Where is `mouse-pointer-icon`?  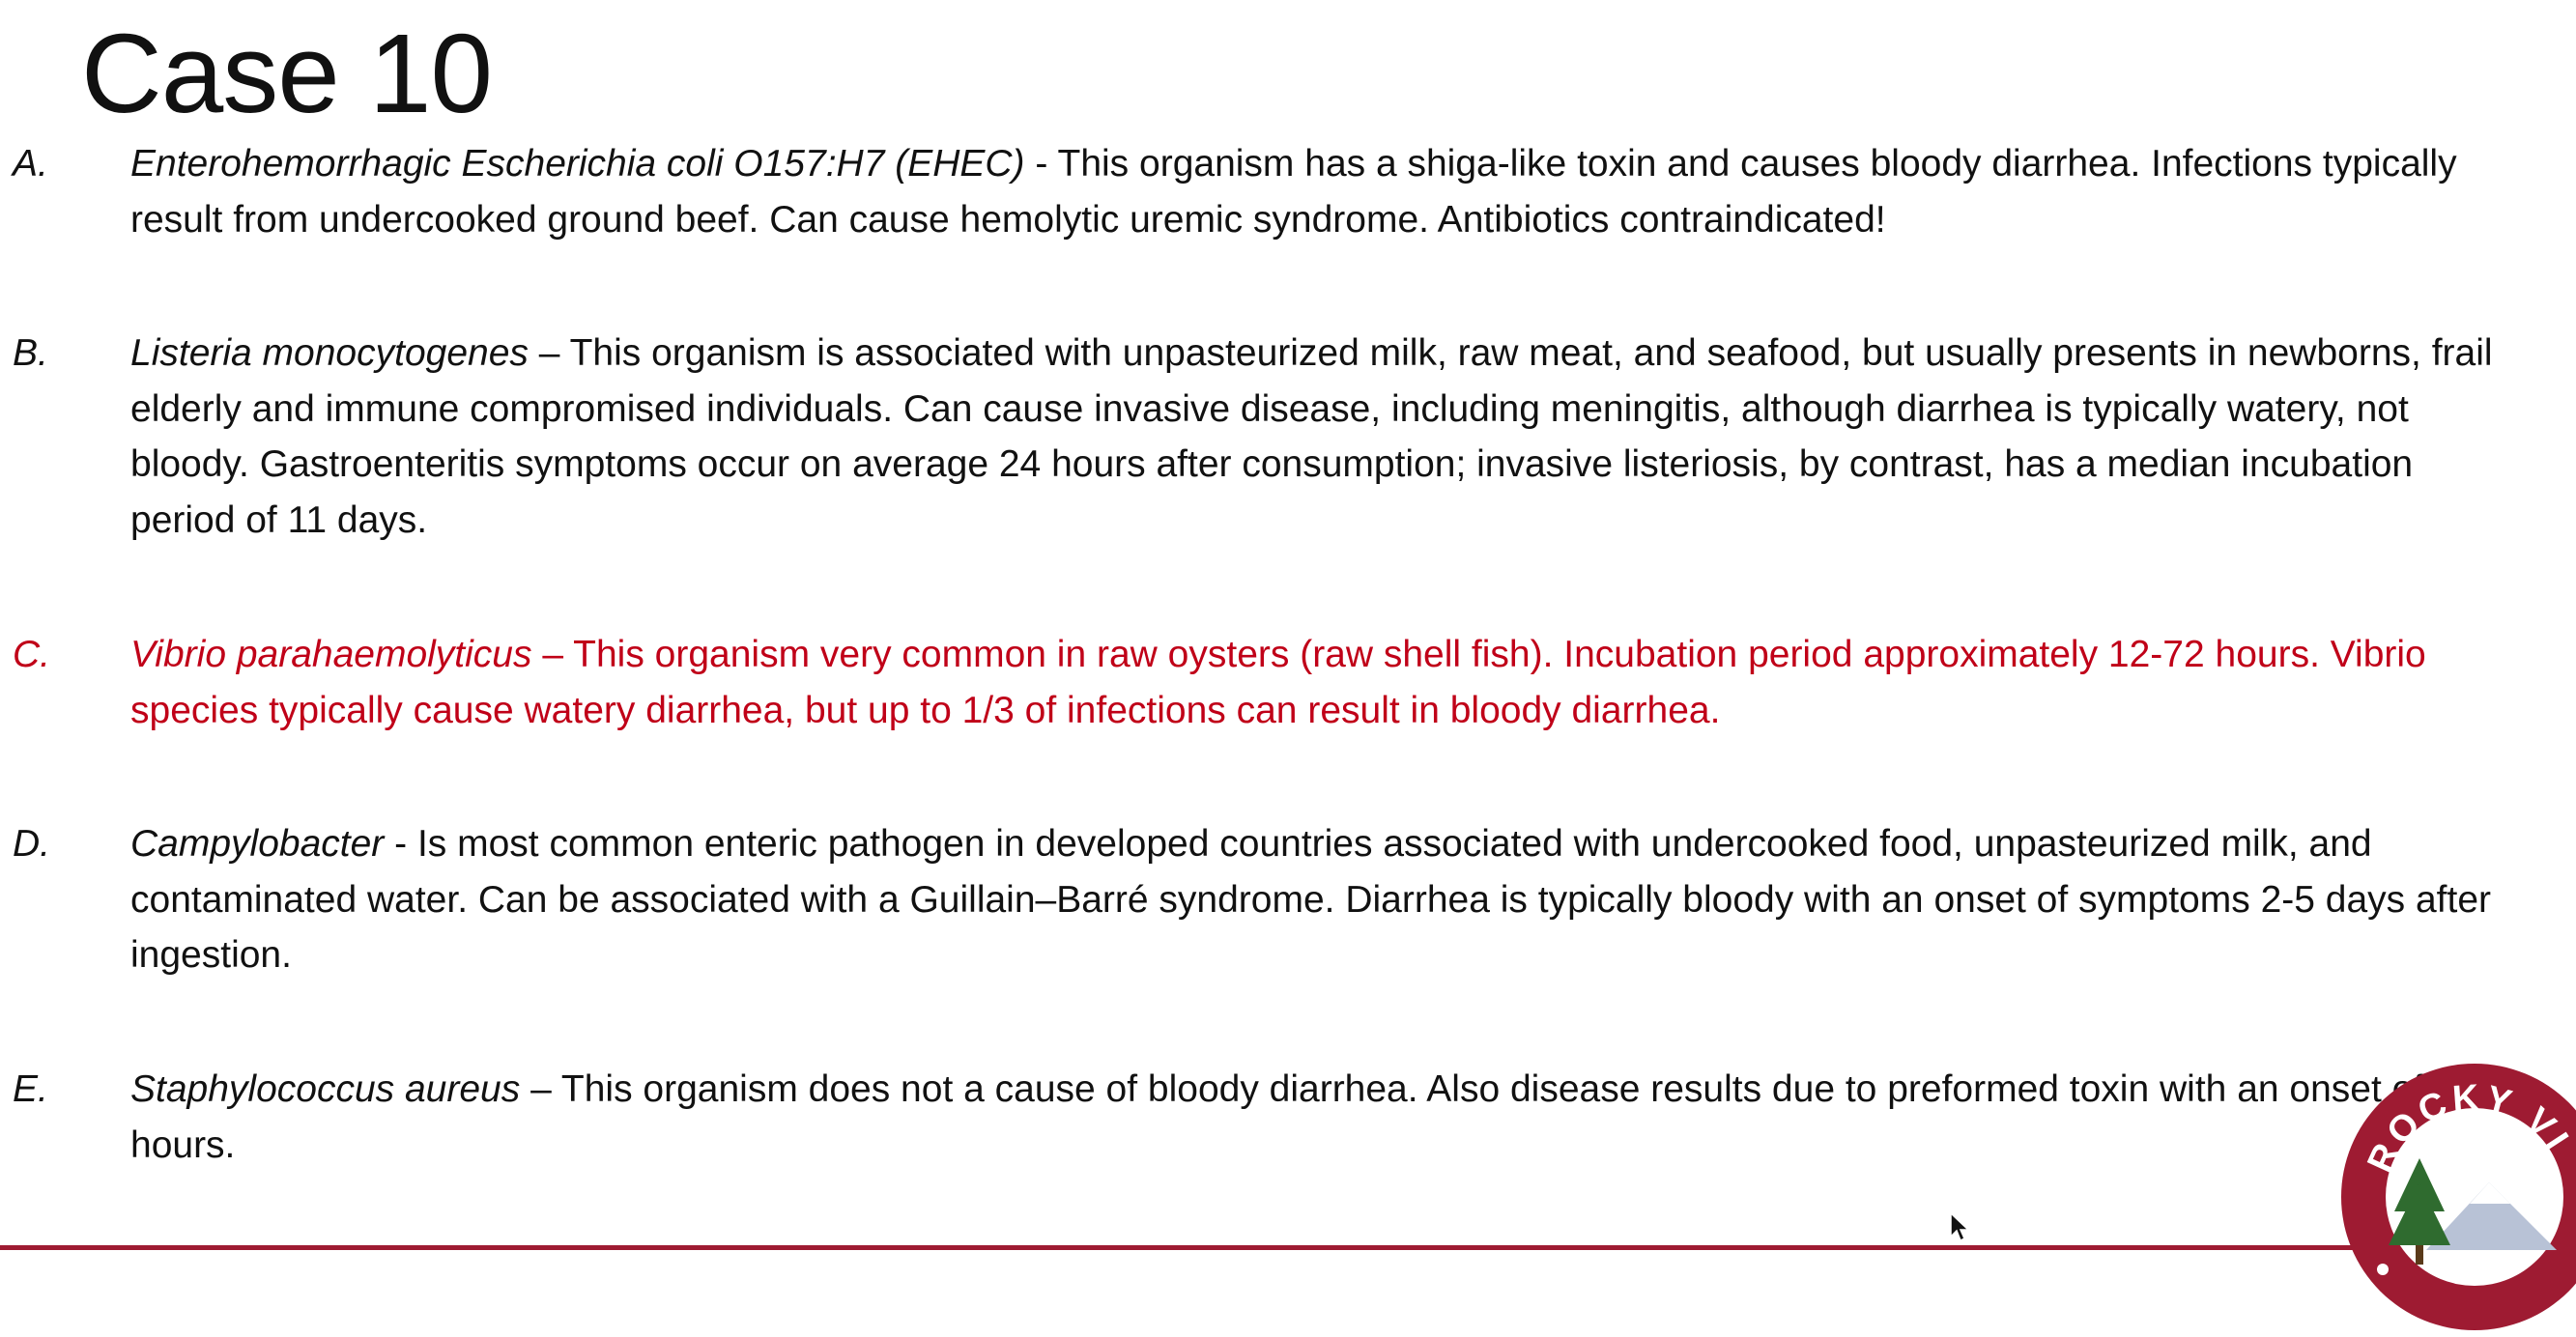 mouse-pointer-icon is located at coordinates (1960, 1227).